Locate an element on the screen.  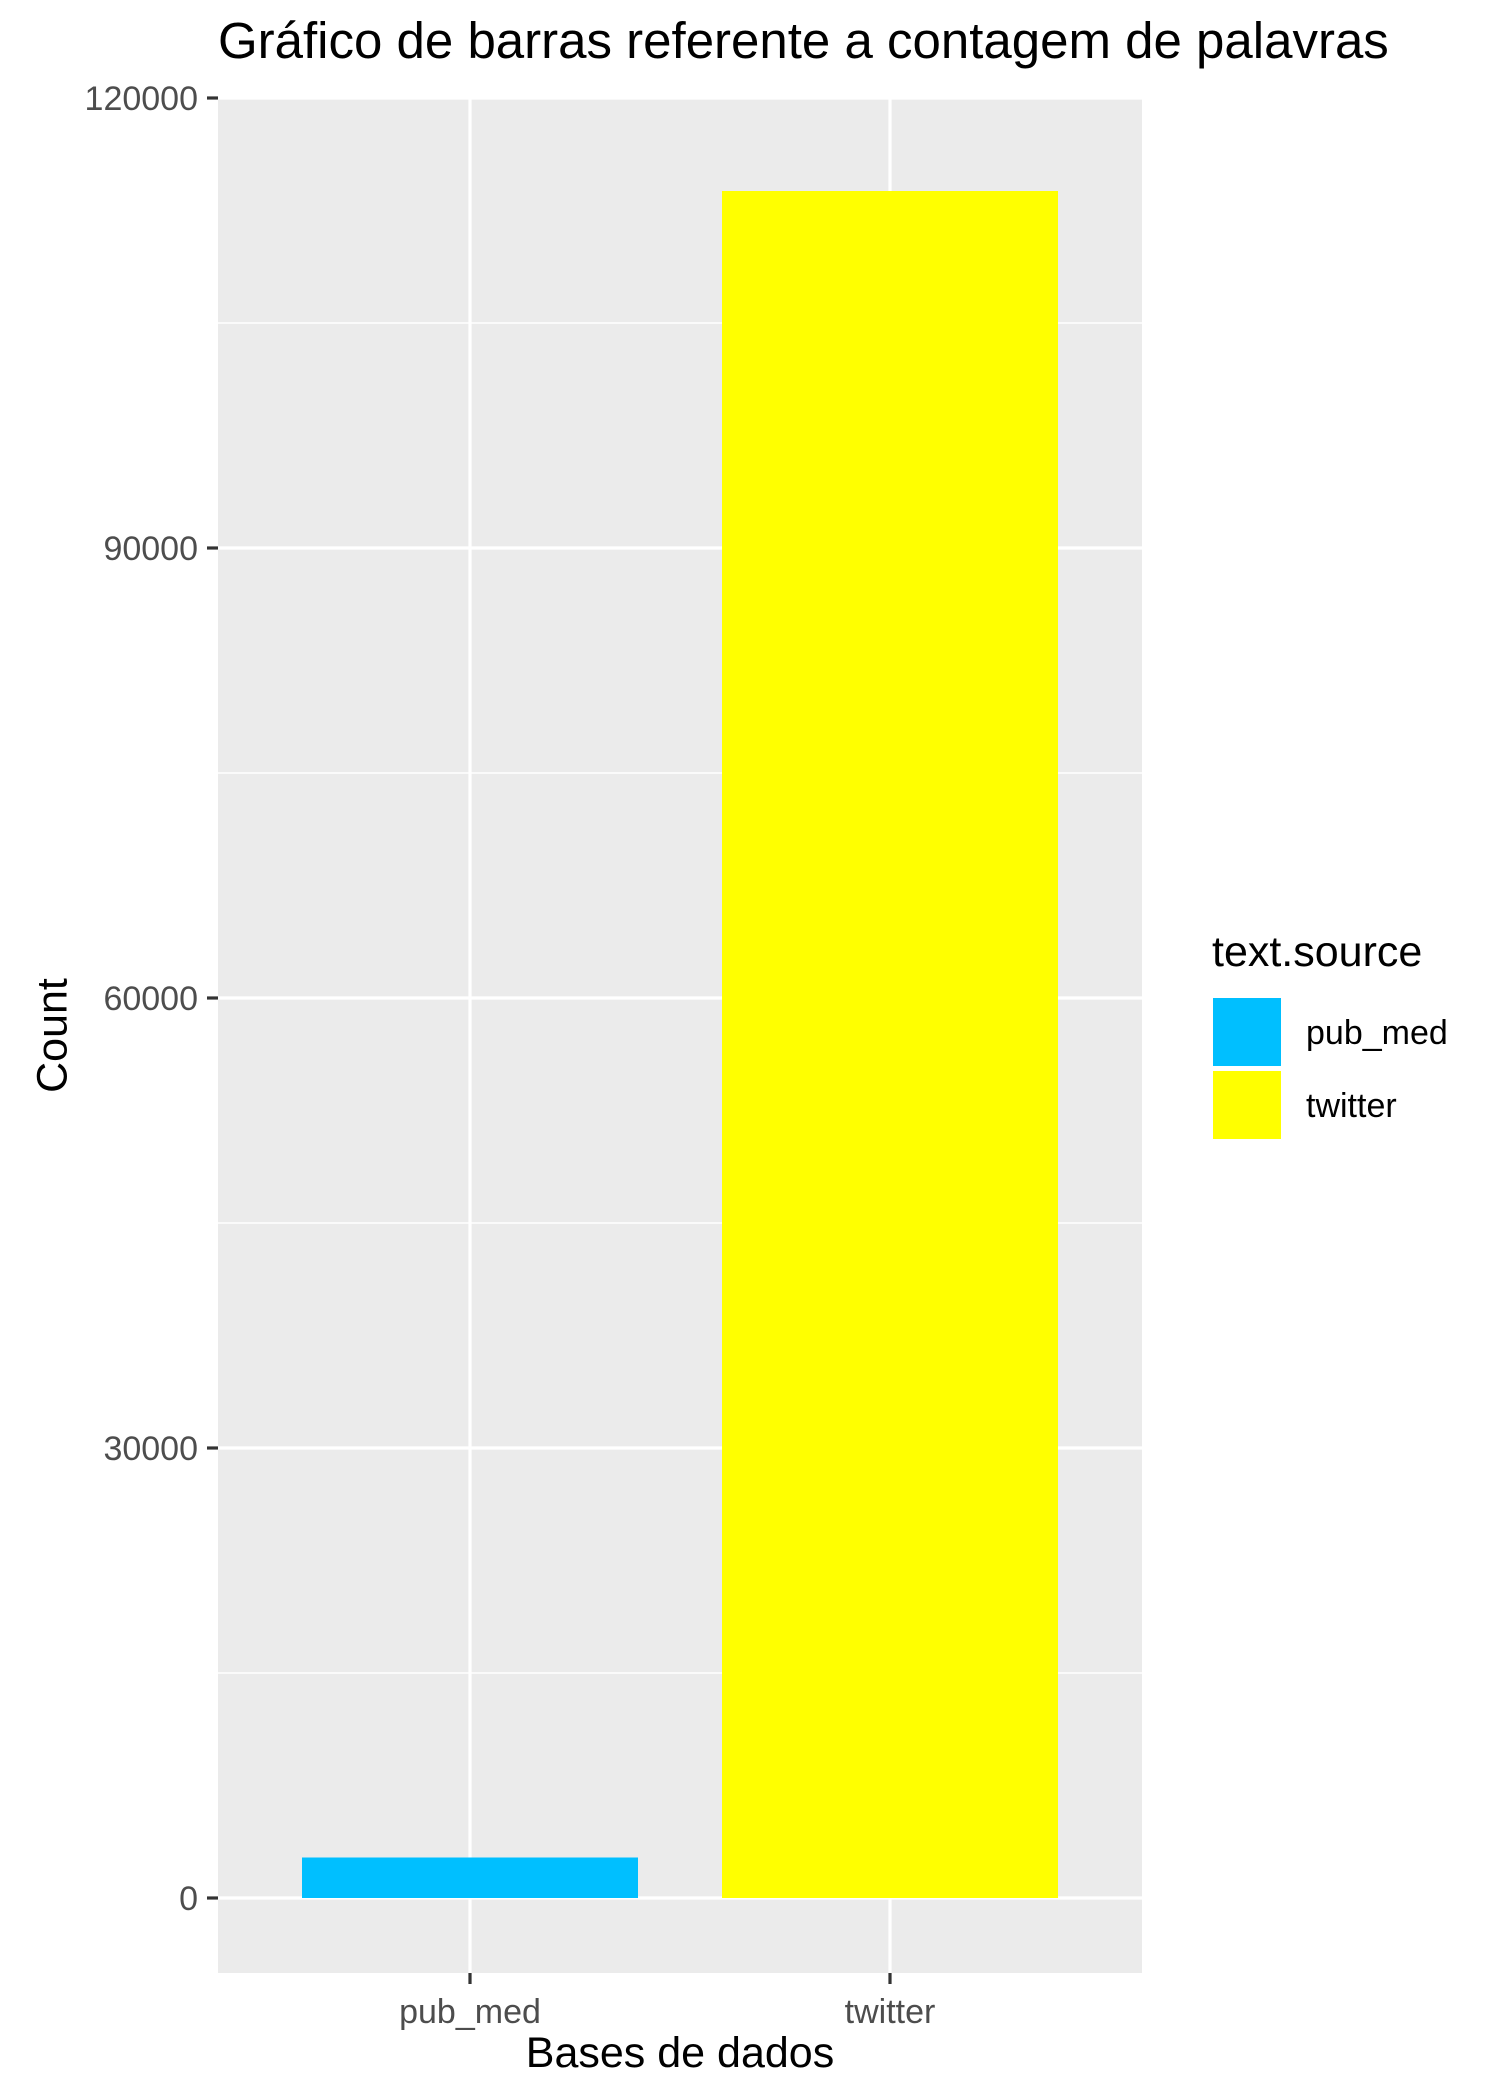
y-tick-label: 90000 is located at coordinates (150, 549).